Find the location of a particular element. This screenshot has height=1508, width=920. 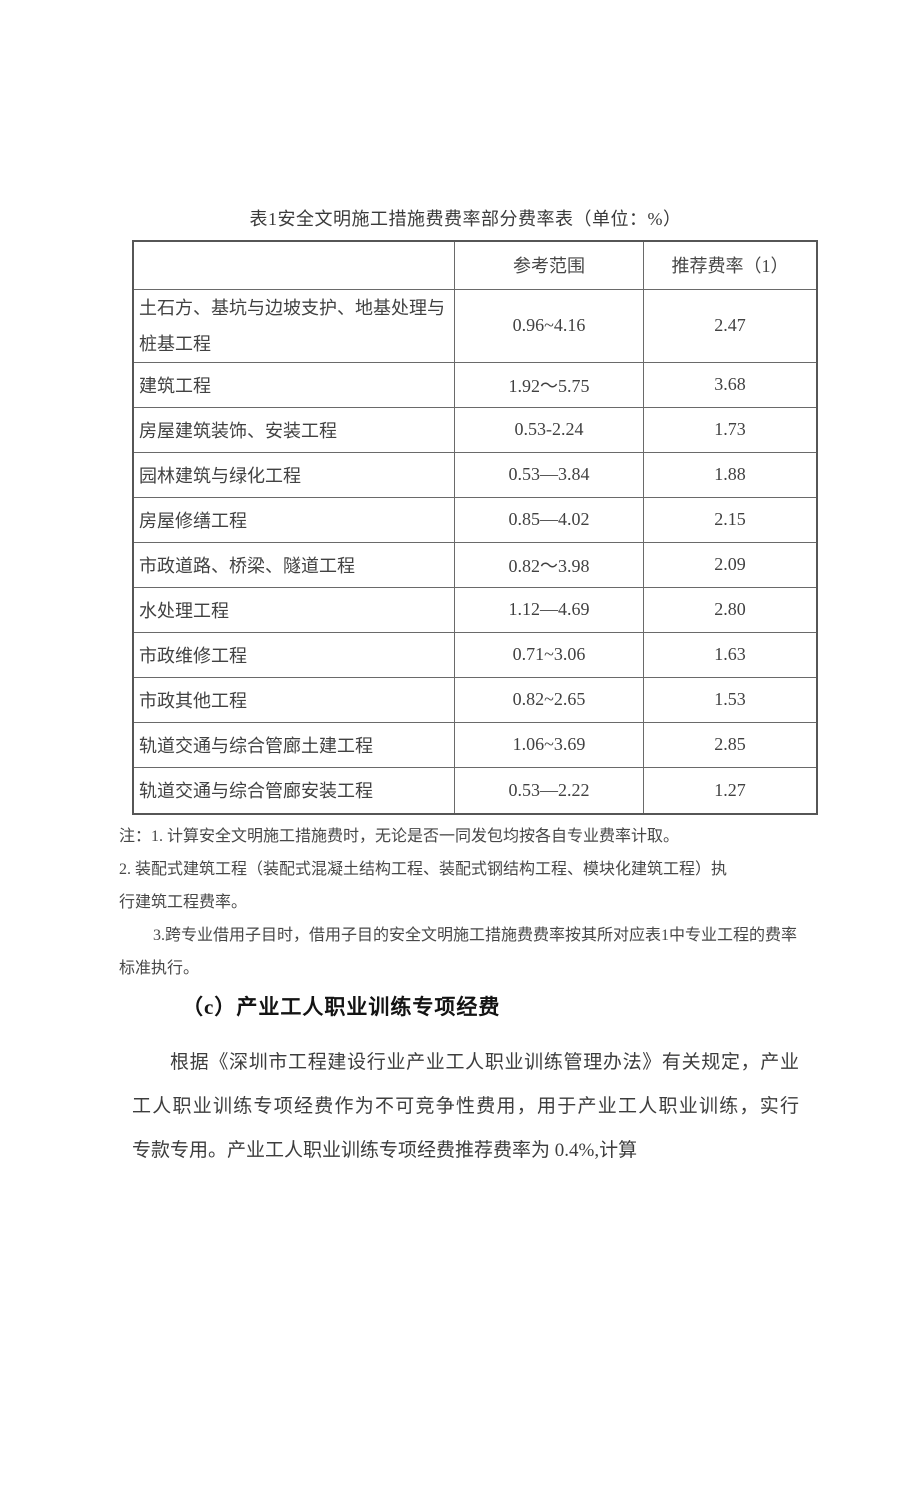

table-row: 房屋建筑装饰、安装工程 0.53-2.24 1.73 is located at coordinates (475, 429).